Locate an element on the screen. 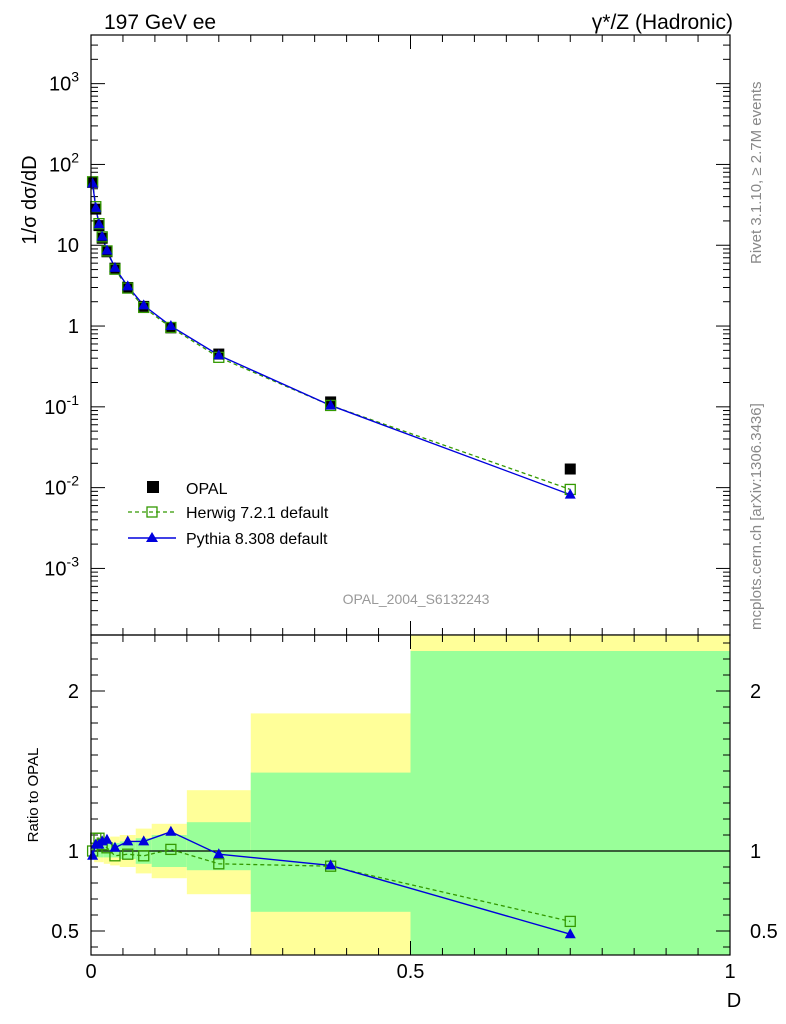  header-process-label: γ*/Z (Hadronic) is located at coordinates (662, 22).